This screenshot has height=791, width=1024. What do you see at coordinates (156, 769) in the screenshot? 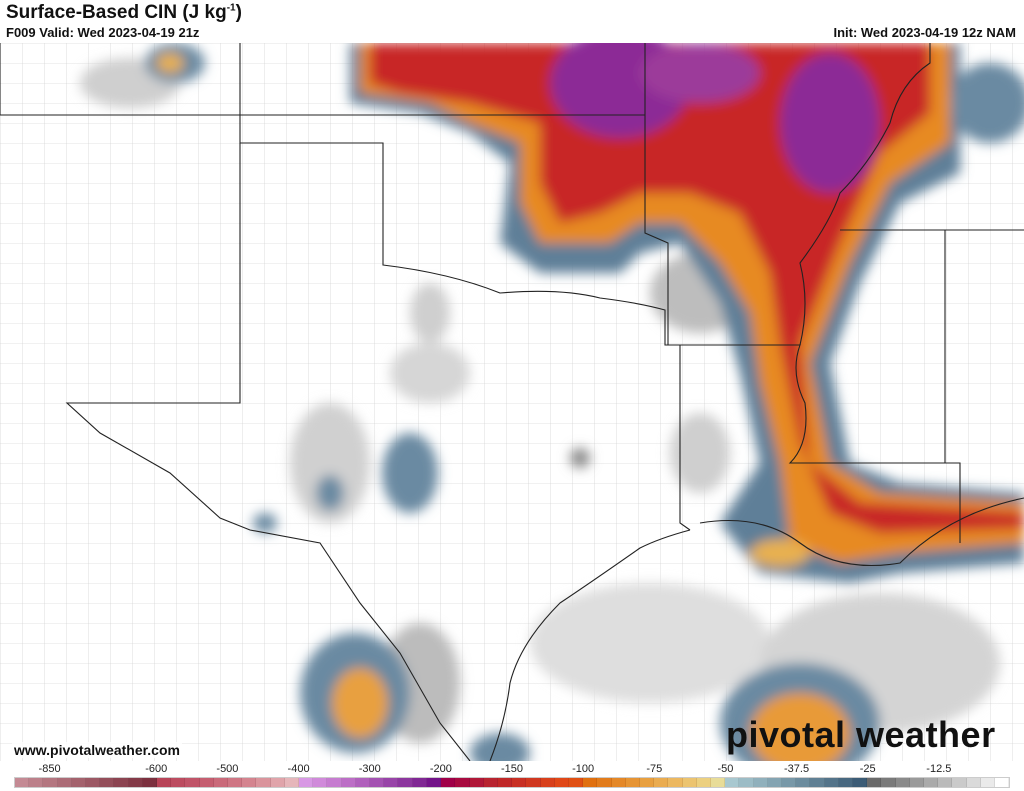
I see `colorbar-label: -600` at bounding box center [156, 769].